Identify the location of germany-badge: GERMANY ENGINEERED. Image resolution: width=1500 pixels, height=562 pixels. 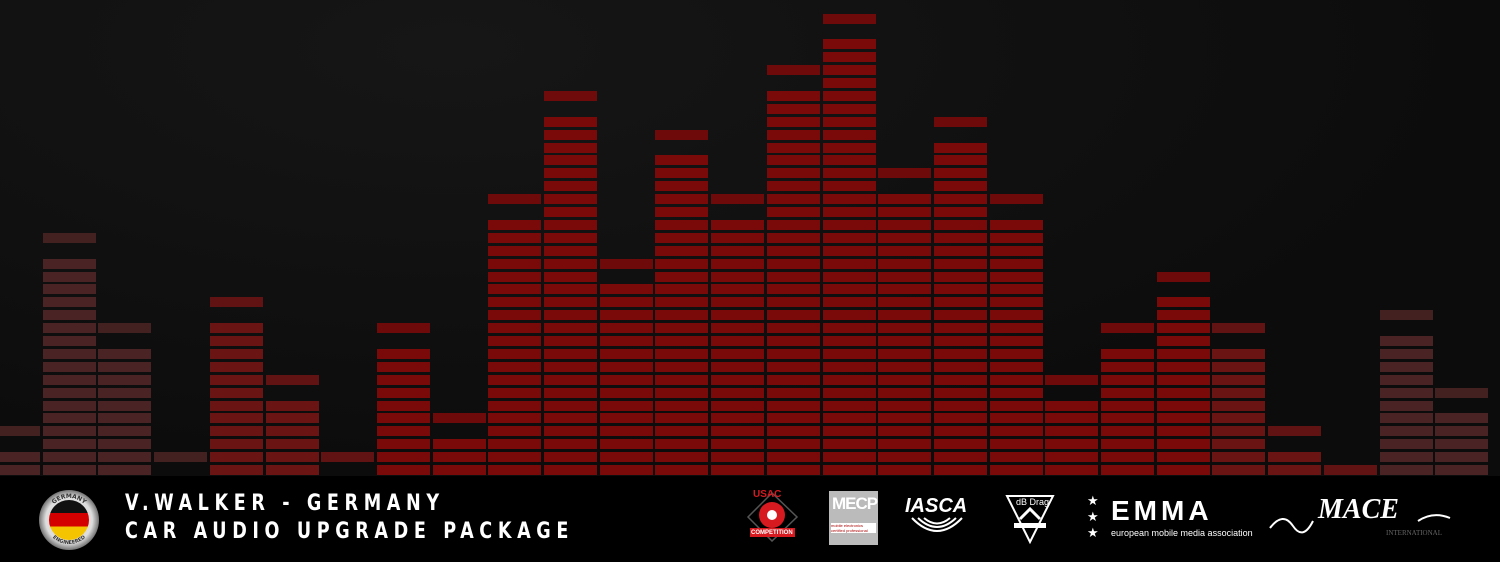
(69, 520).